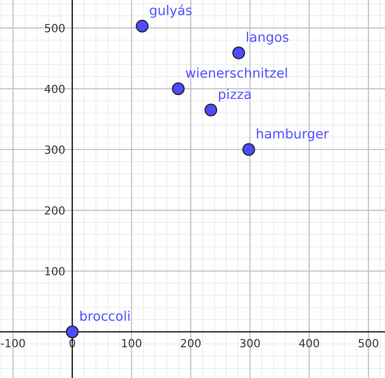  Describe the element at coordinates (250, 343) in the screenshot. I see `x-tick-label: 300` at that location.